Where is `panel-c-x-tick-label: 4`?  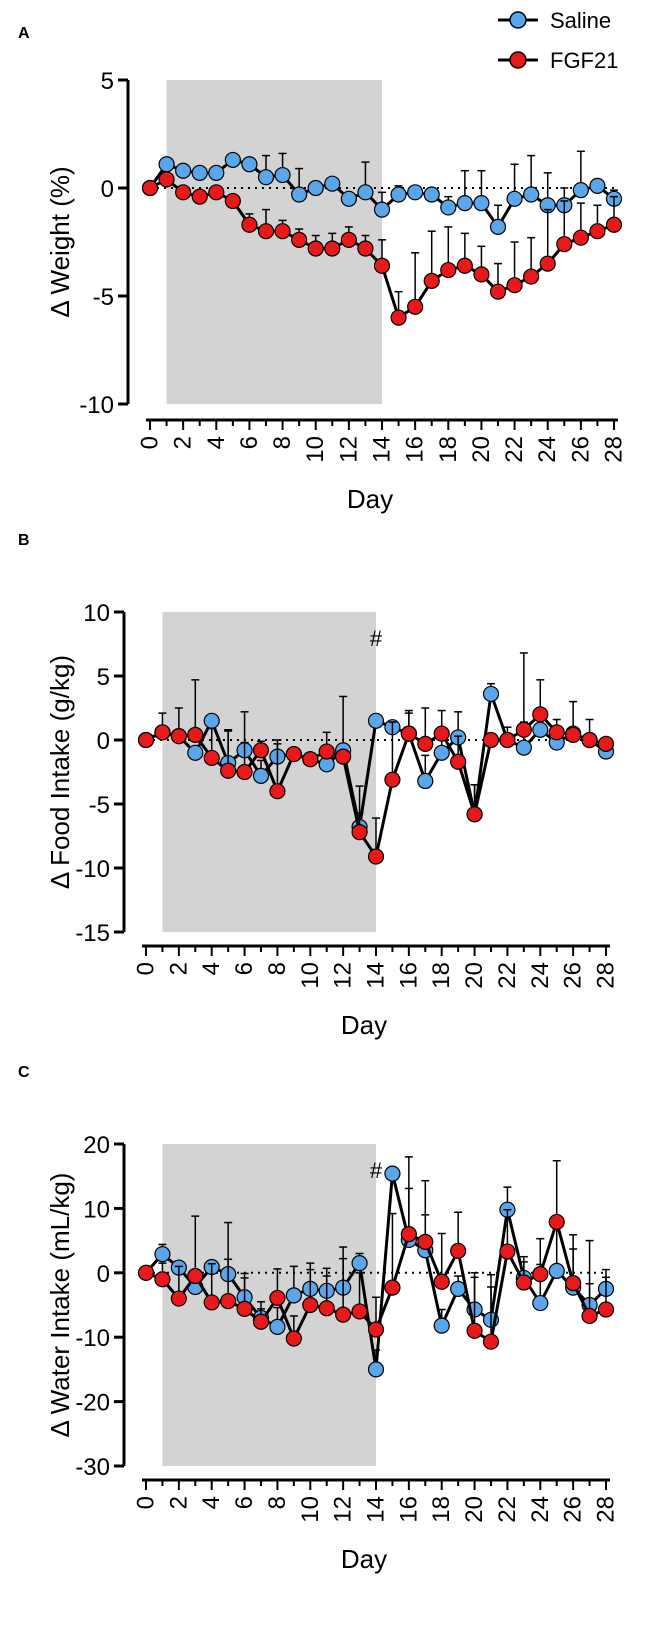 panel-c-x-tick-label: 4 is located at coordinates (211, 1502).